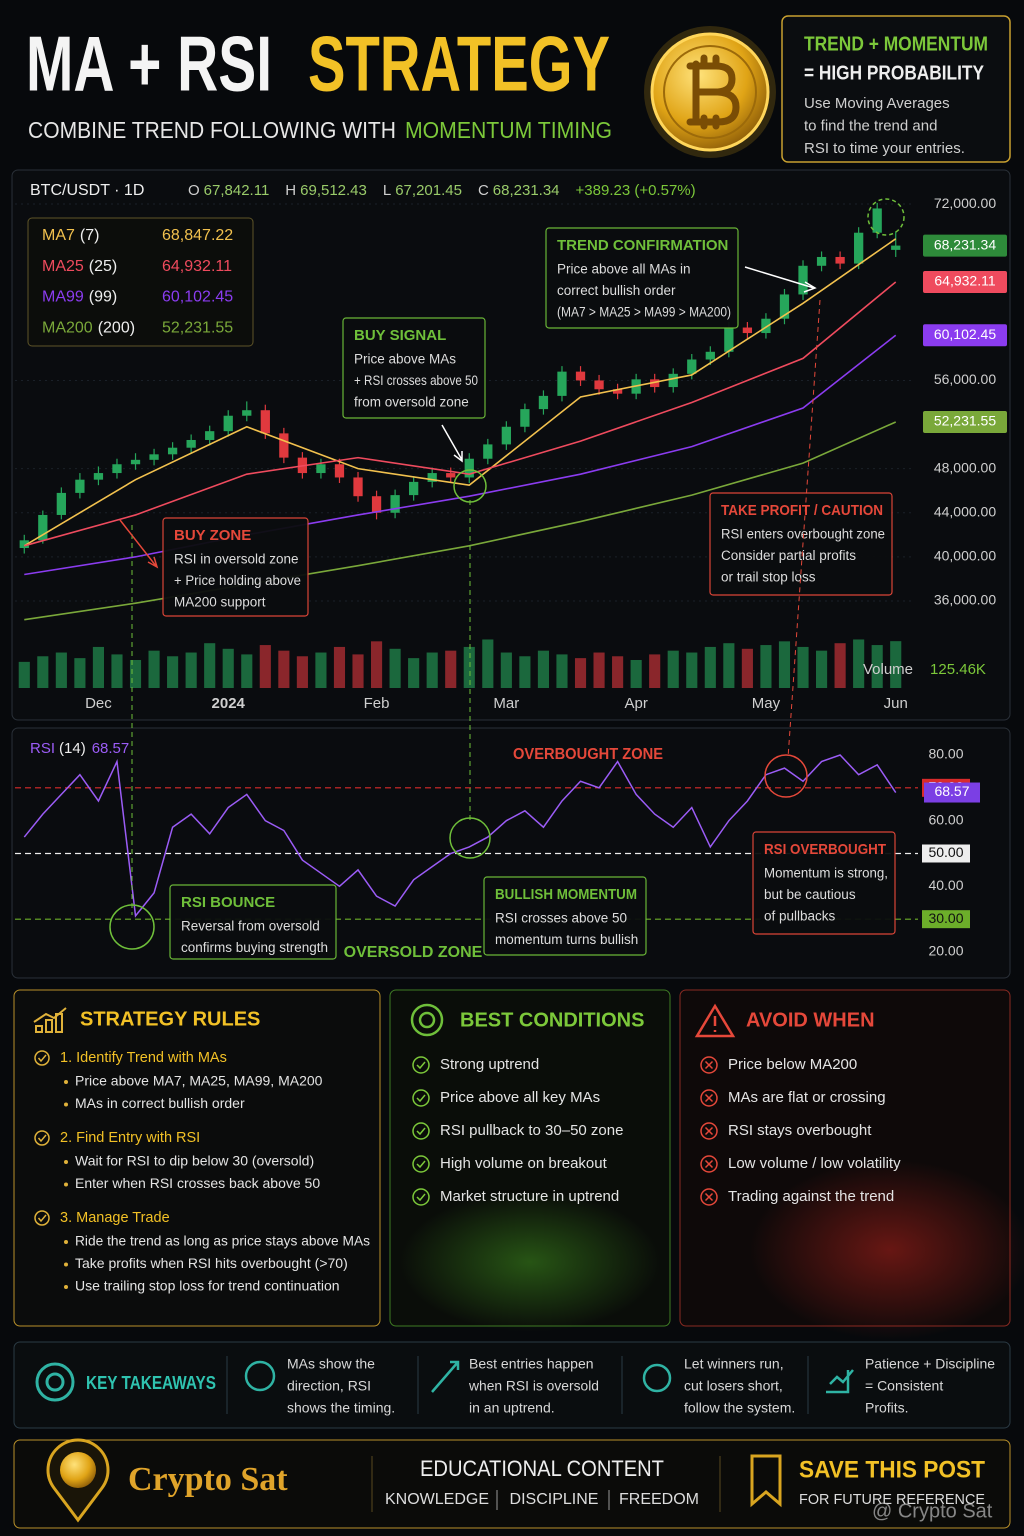 Image resolution: width=1024 pixels, height=1536 pixels. I want to click on symbol: BTC/USDT · 1D, so click(87, 190).